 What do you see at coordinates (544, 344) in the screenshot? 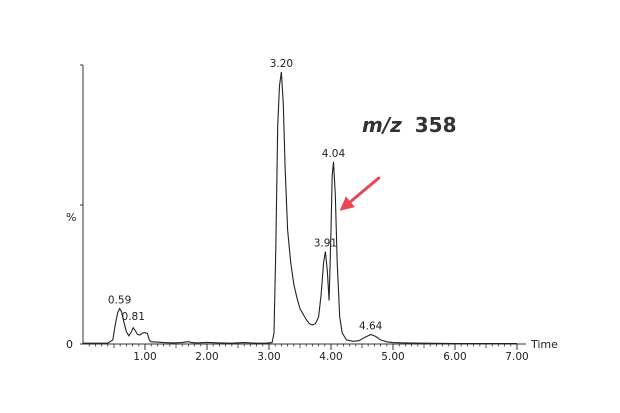
I see `x-axis-label: Time` at bounding box center [544, 344].